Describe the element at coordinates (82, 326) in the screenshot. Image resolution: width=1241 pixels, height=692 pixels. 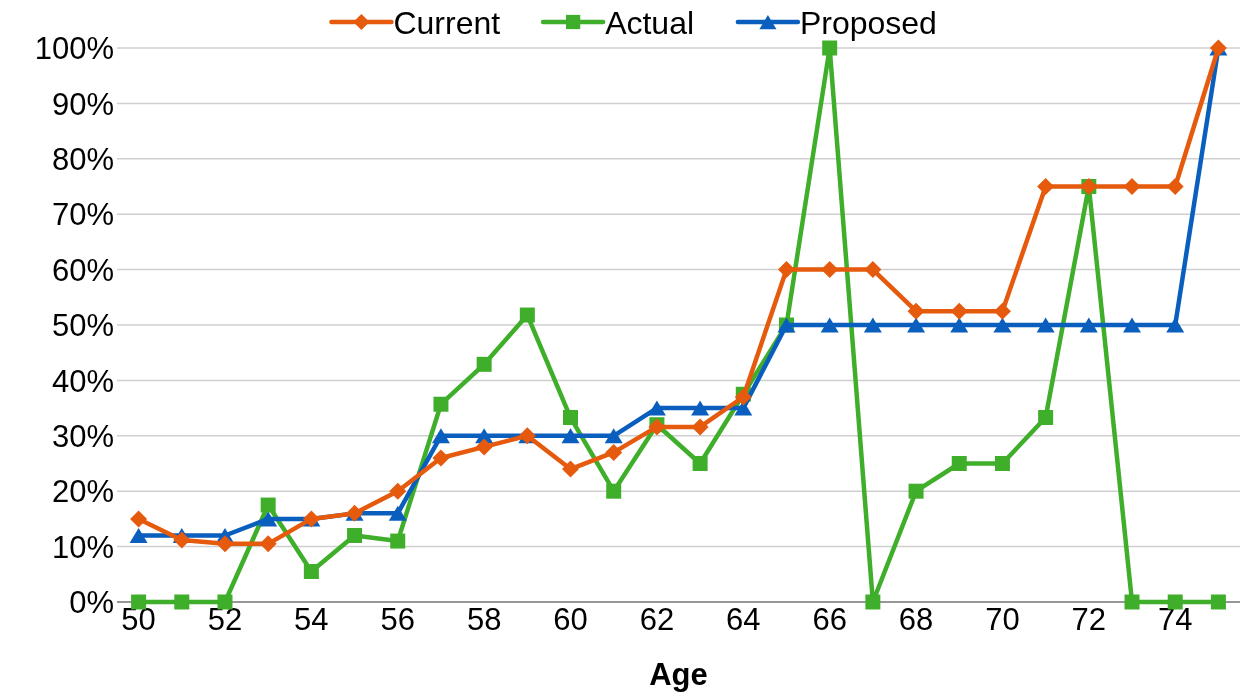
I see `y-tick-label: 50%` at that location.